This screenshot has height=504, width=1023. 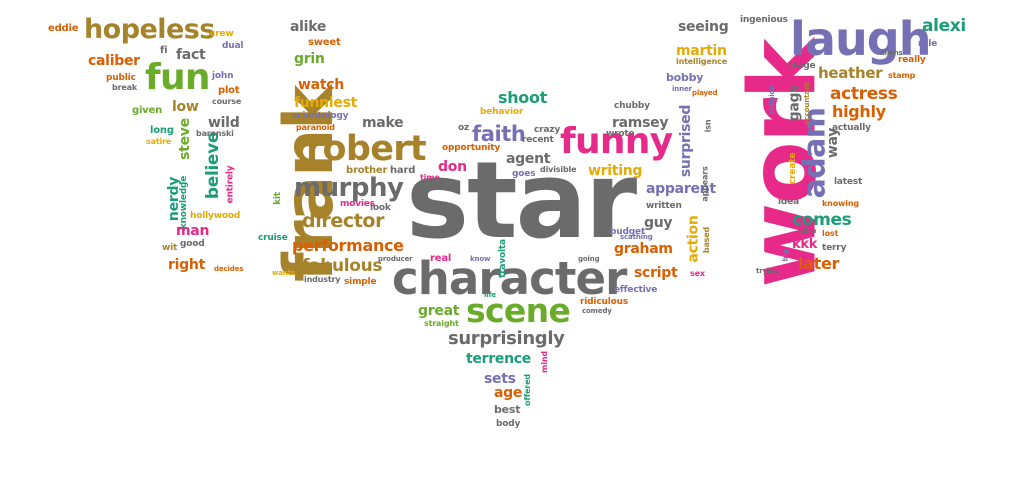 What do you see at coordinates (147, 110) in the screenshot?
I see `word: given` at bounding box center [147, 110].